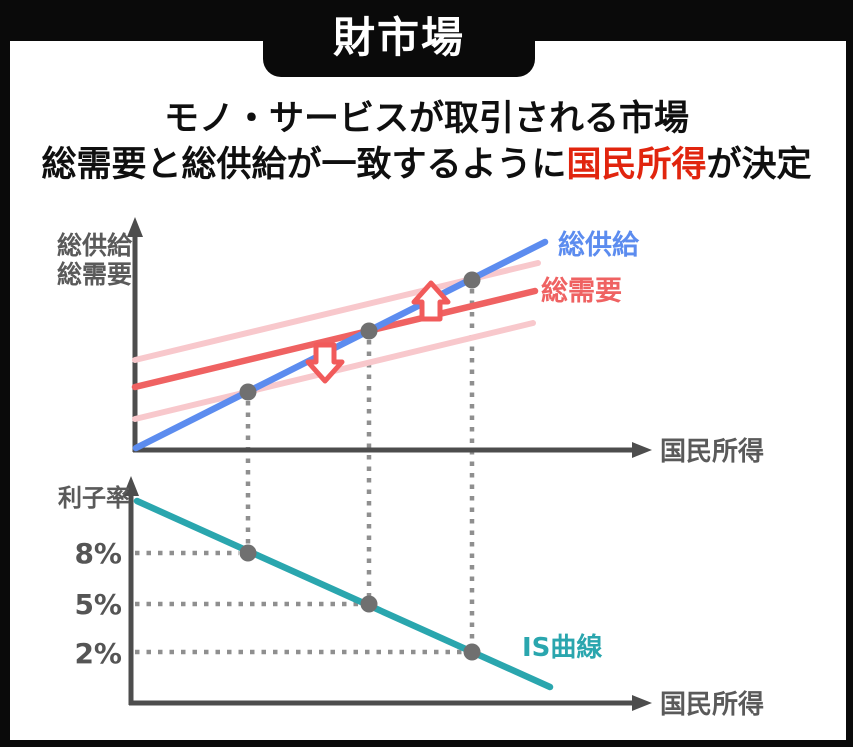 This screenshot has width=853, height=747. I want to click on goods-equilibrium-dot-high, so click(472, 280).